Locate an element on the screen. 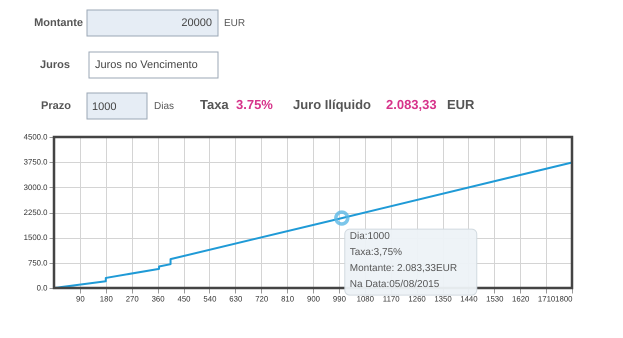  text: 2.083,33 is located at coordinates (411, 104).